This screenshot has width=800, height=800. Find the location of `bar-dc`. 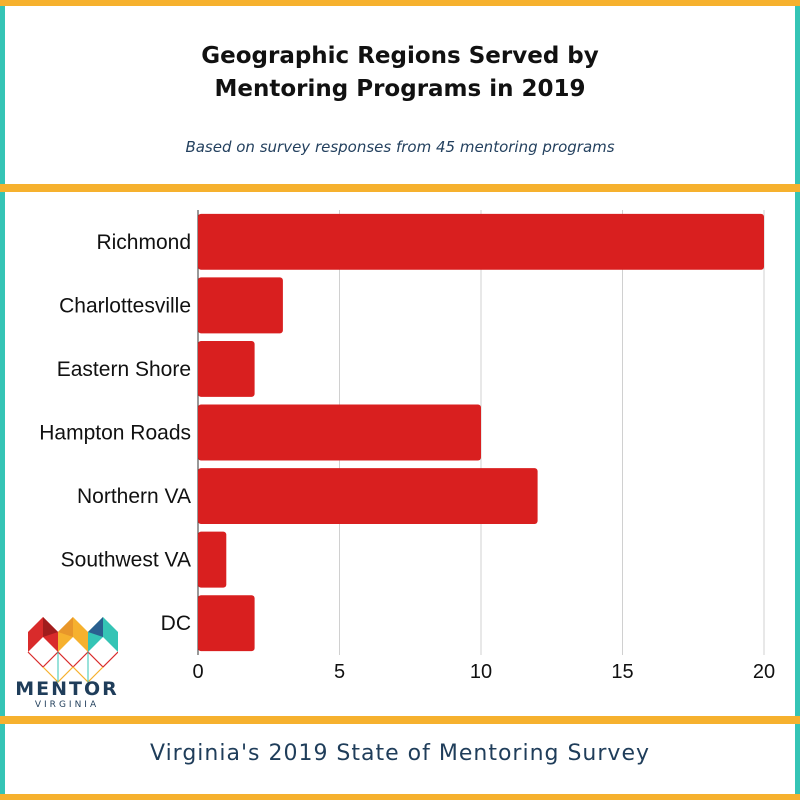

bar-dc is located at coordinates (226, 623).